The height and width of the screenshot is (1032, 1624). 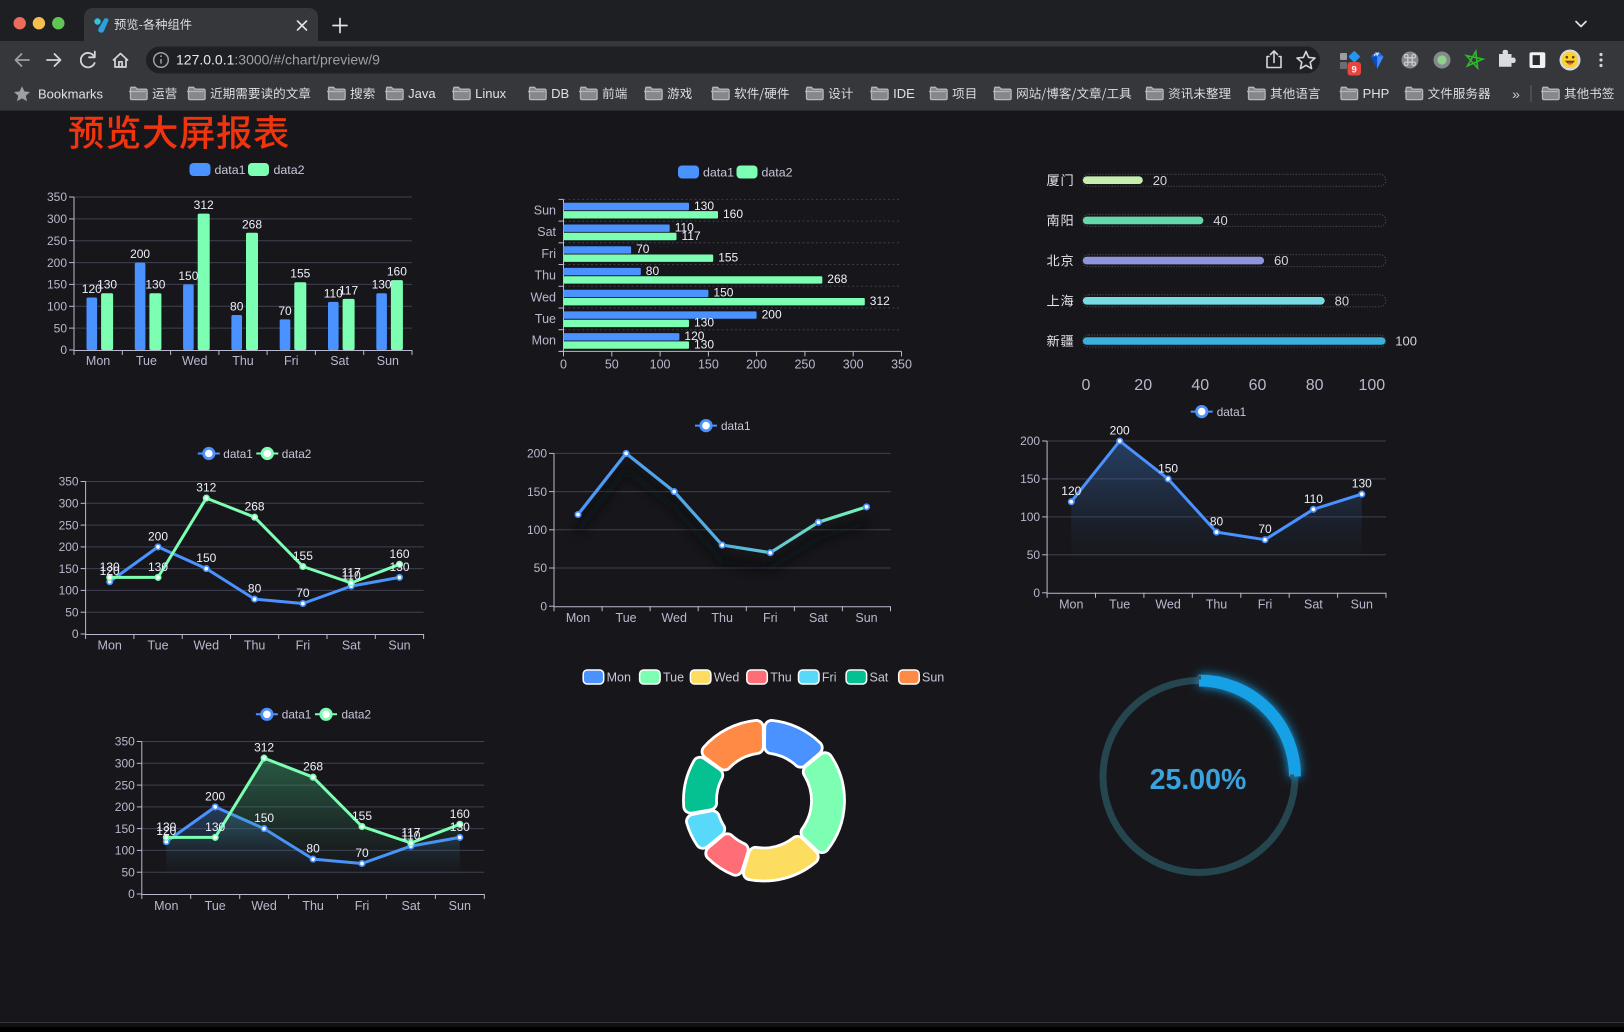 What do you see at coordinates (1143, 385) in the screenshot?
I see `svg-text: 20` at bounding box center [1143, 385].